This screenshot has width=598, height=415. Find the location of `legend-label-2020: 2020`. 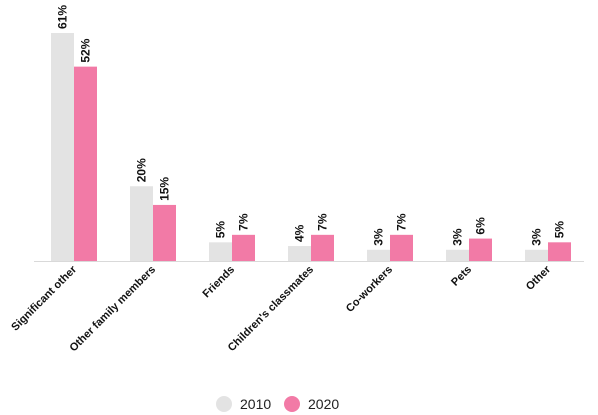

legend-label-2020: 2020 is located at coordinates (323, 404).